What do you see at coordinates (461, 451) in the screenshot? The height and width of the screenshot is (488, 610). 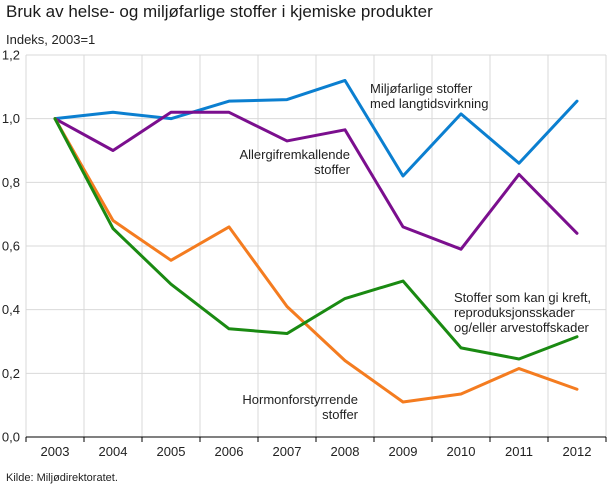 I see `x-tick-label: 2010` at bounding box center [461, 451].